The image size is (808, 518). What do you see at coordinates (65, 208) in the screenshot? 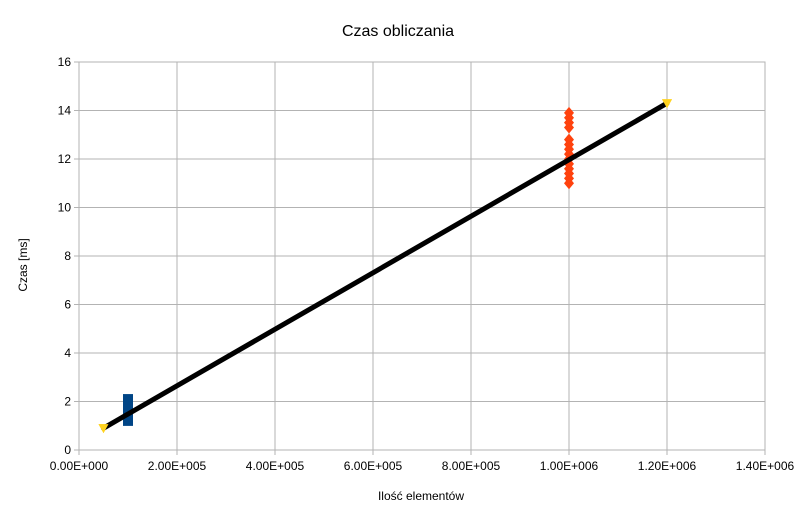
I see `y-tick-label: 10` at bounding box center [65, 208].